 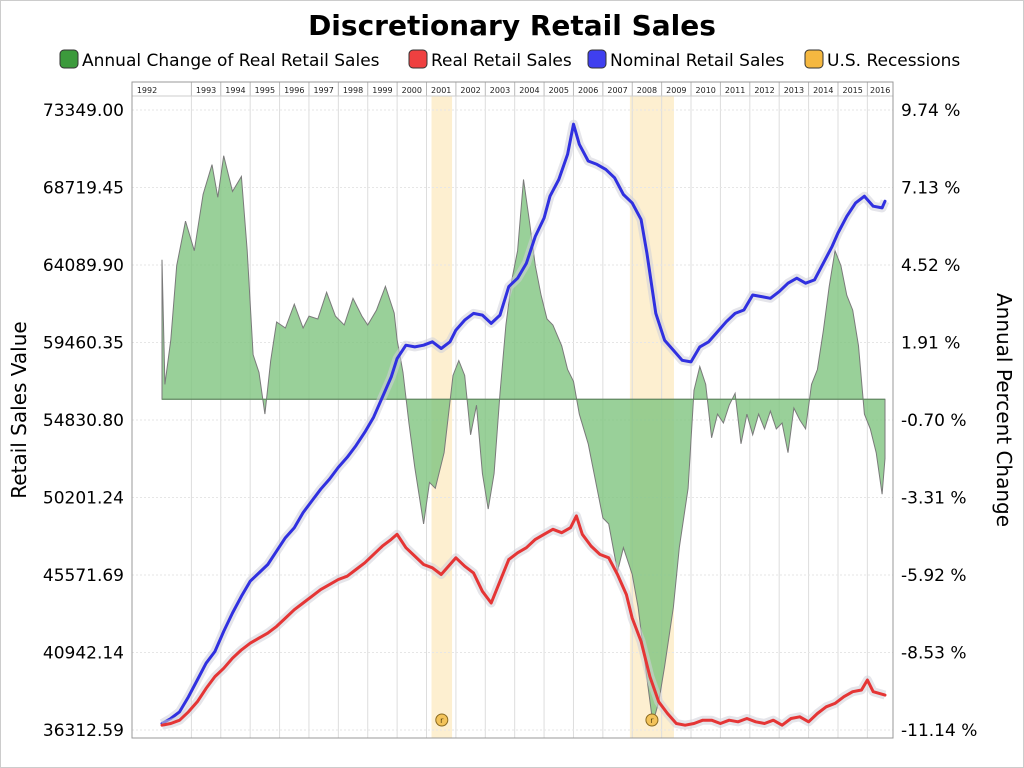 What do you see at coordinates (441, 90) in the screenshot?
I see `year-label: 2001` at bounding box center [441, 90].